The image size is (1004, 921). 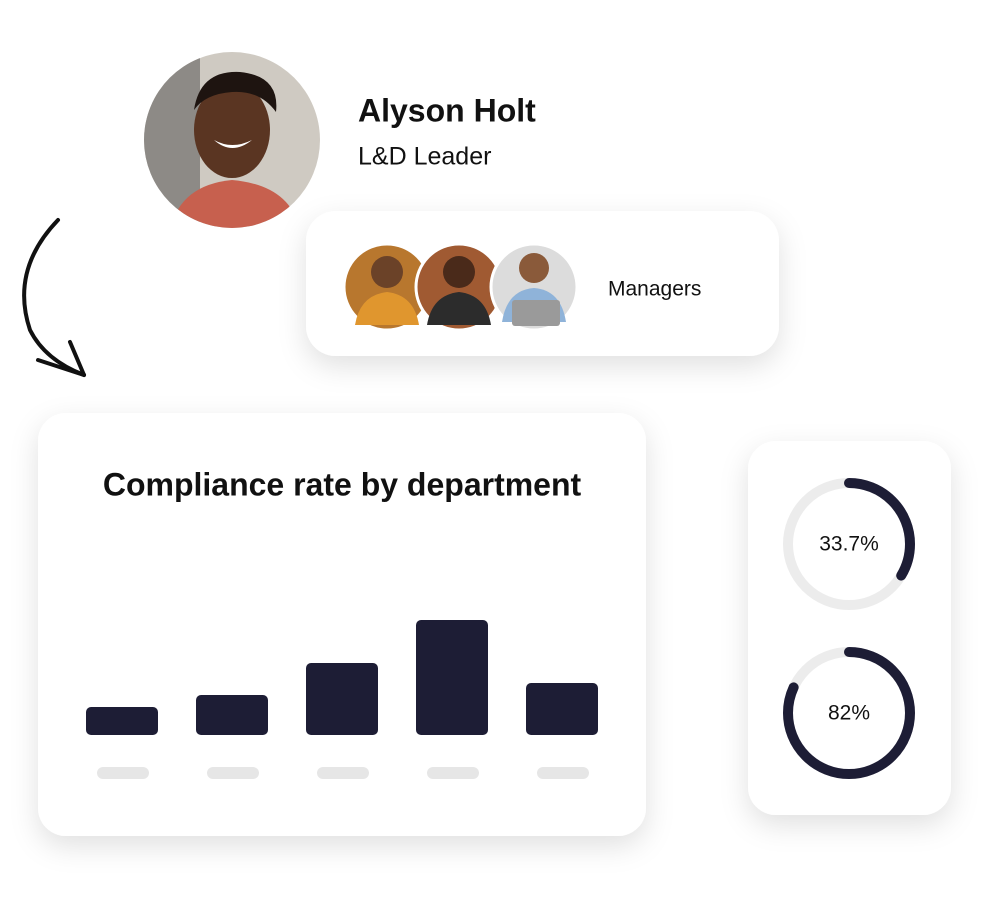 I want to click on donut-label: 33.7%, so click(x=849, y=544).